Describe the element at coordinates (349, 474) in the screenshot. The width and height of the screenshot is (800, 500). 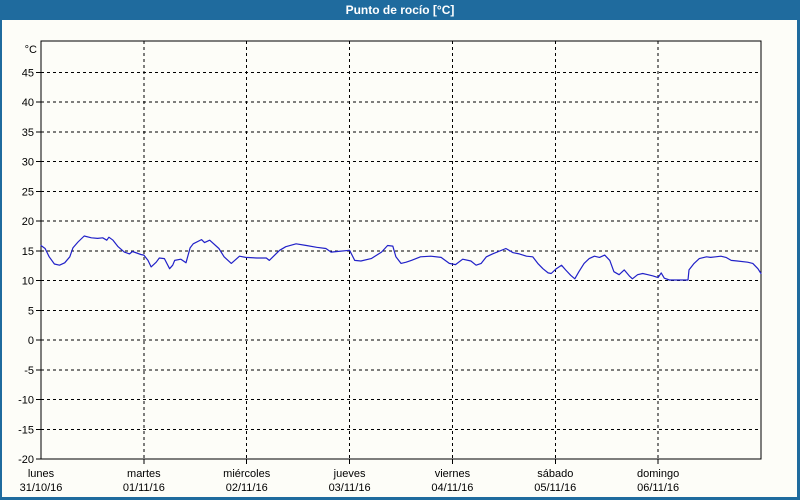
I see `x-day-name-label: jueves` at that location.